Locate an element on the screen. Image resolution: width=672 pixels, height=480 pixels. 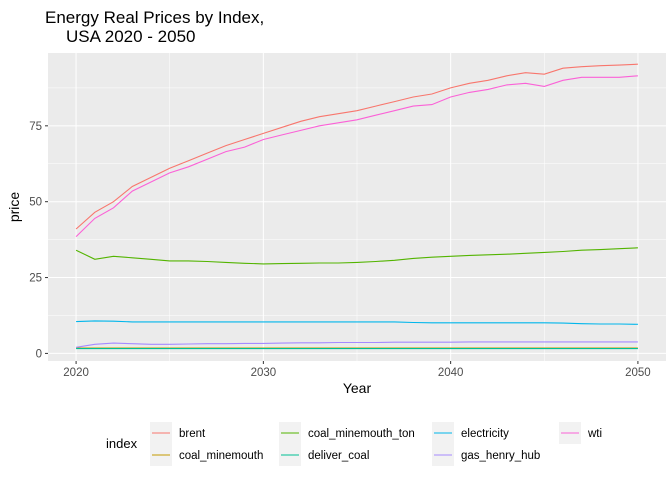
y-tick-label: 0 is located at coordinates (39, 354).